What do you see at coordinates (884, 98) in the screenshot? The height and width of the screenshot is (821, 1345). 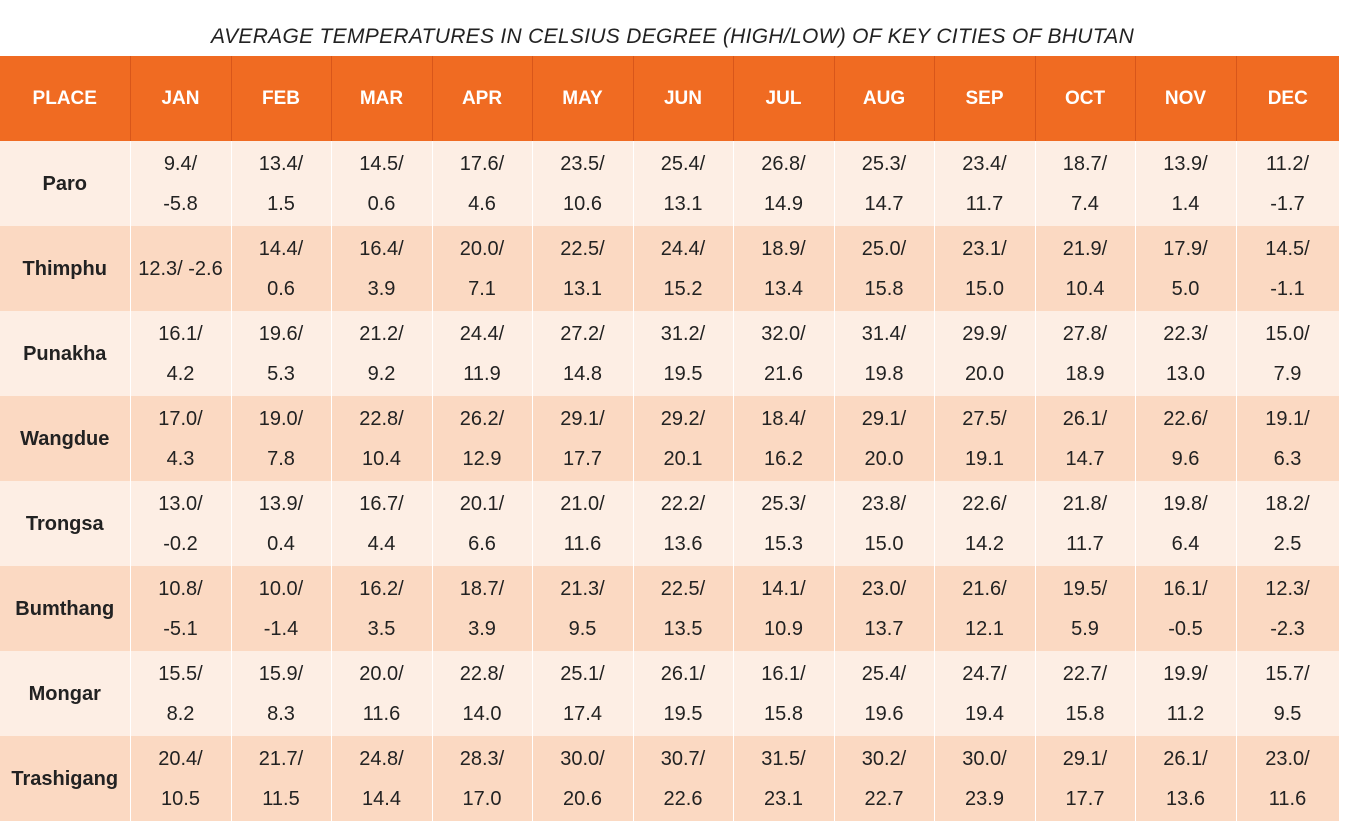 I see `header-month: AUG` at bounding box center [884, 98].